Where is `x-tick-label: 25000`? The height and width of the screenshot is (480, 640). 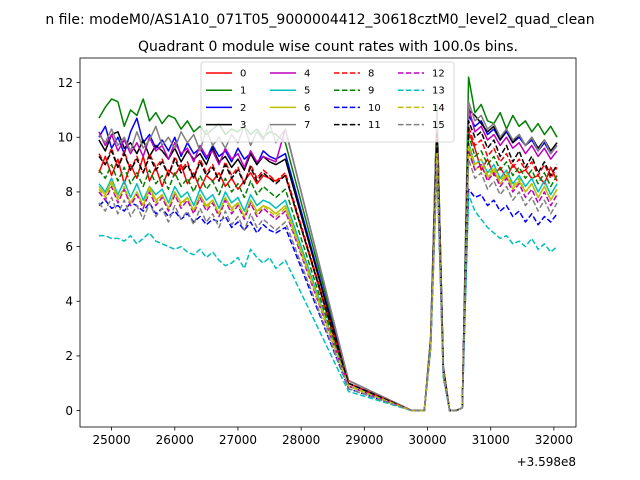
x-tick-label: 25000 is located at coordinates (111, 440).